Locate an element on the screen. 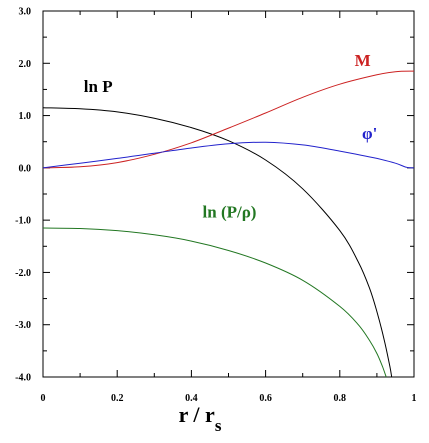  x-tick-label: 0.2 is located at coordinates (117, 398).